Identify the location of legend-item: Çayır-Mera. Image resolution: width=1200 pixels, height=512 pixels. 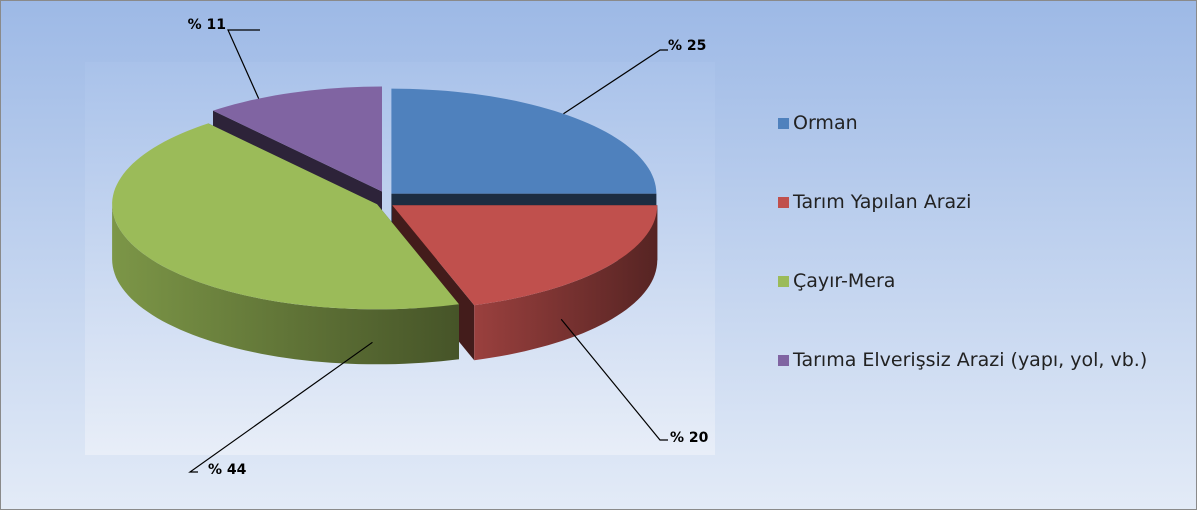
(978, 309).